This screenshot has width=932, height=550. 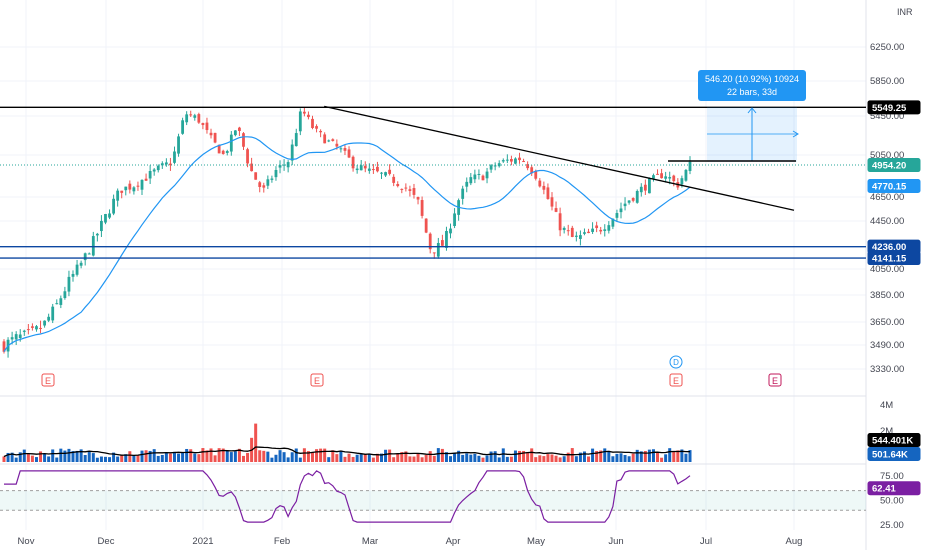 What do you see at coordinates (282, 541) in the screenshot?
I see `time-tick-3: Feb` at bounding box center [282, 541].